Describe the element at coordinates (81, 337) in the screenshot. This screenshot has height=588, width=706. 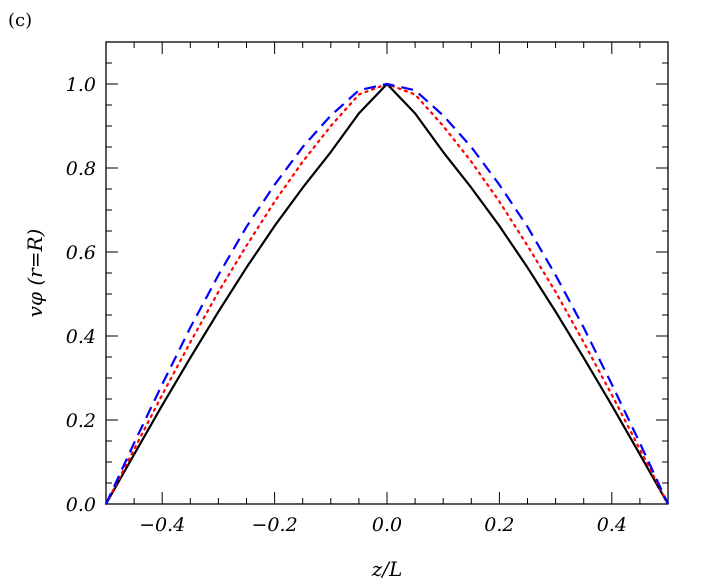
I see `y-tick-label: 0.4` at that location.